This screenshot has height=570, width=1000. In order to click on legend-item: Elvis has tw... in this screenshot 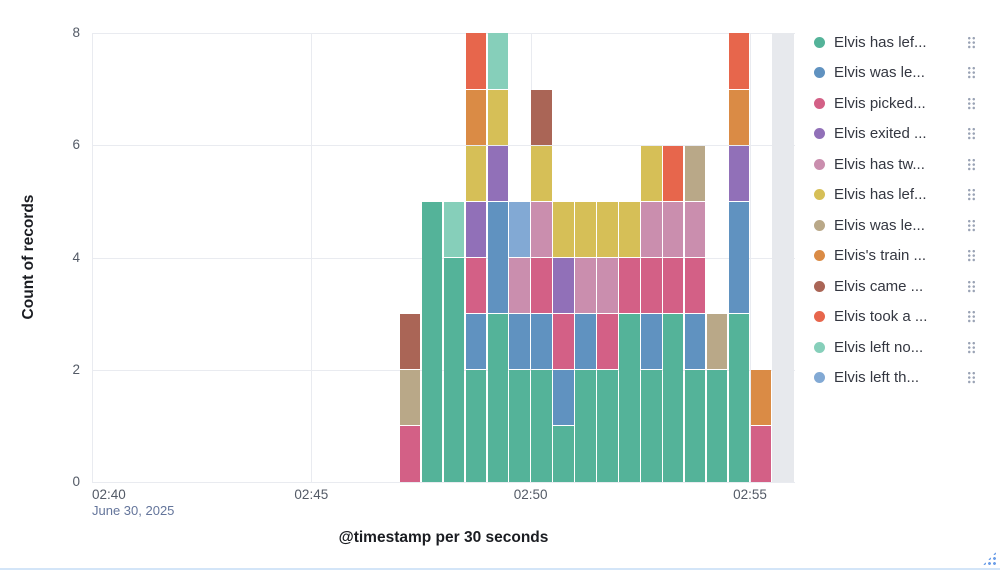, I will do `click(895, 164)`.